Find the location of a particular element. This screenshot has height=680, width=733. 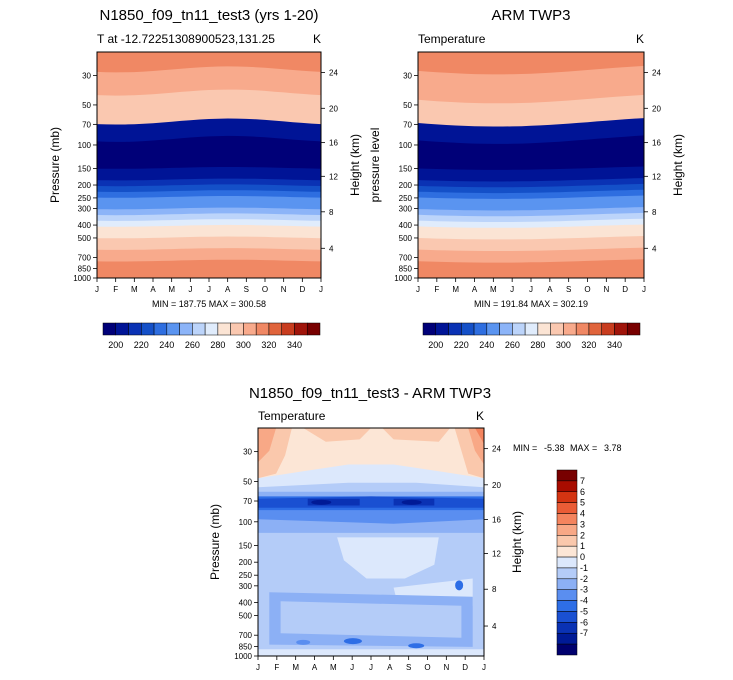

x-tick-label: F is located at coordinates (436, 289).